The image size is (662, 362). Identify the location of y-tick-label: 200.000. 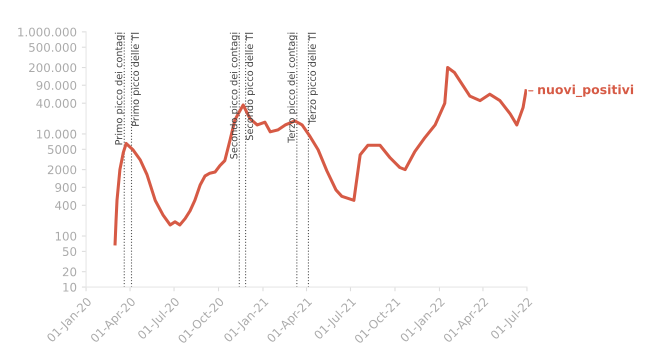
(52, 67).